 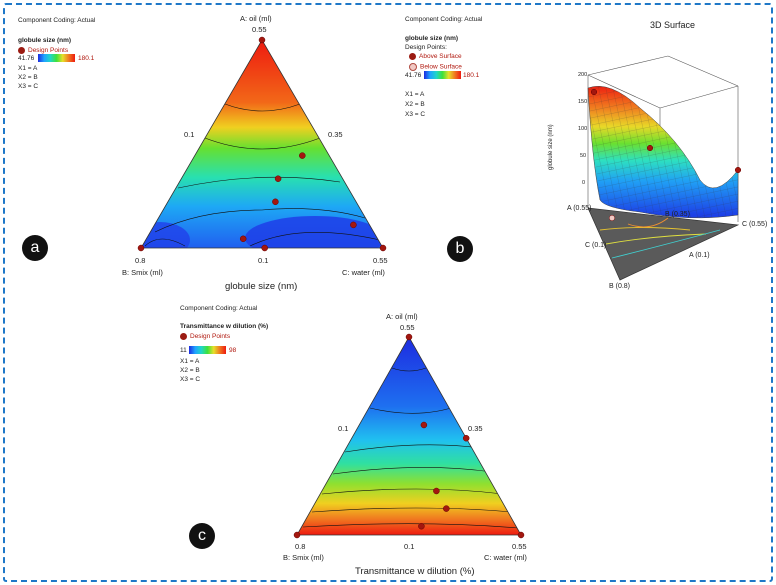 What do you see at coordinates (335, 134) in the screenshot?
I see `right-mid-tick-a: 0.35` at bounding box center [335, 134].